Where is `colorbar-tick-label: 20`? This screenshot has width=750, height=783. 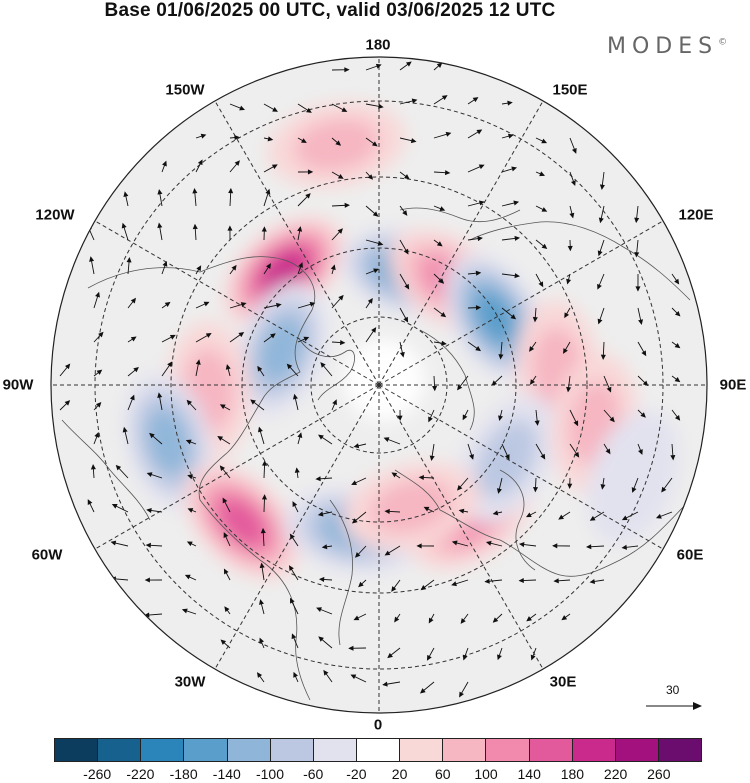
colorbar-tick-label: 20 is located at coordinates (399, 774).